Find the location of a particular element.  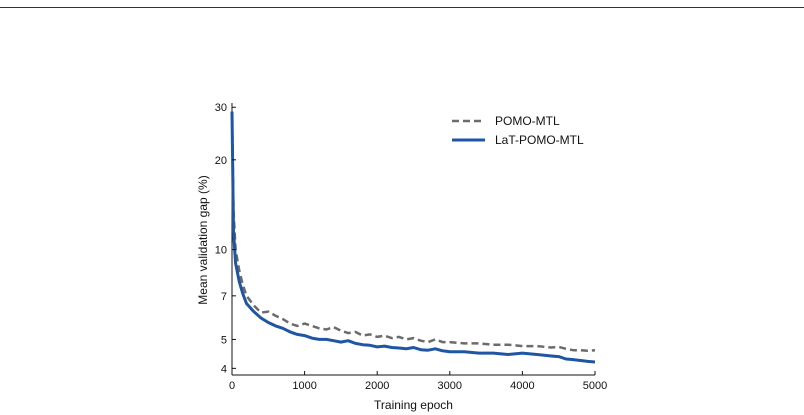

legend-label-lat-pomo-mtl: LaT-POMO-MTL is located at coordinates (539, 140).